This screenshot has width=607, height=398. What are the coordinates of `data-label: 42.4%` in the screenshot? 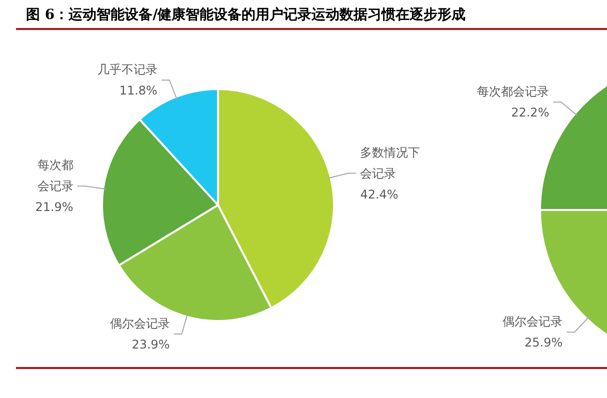 It's located at (379, 194).